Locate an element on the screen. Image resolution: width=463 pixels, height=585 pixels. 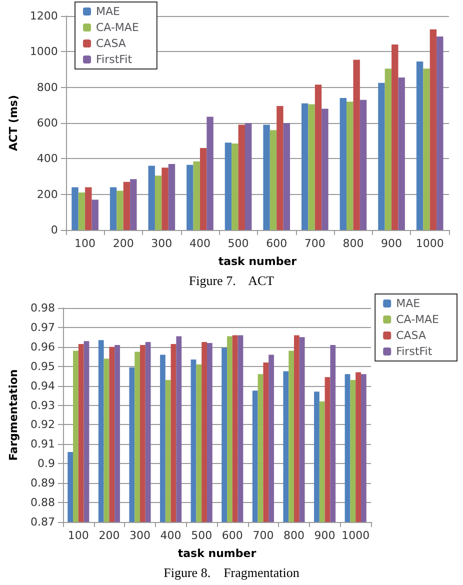
y-axis-title: ACT (ms) is located at coordinates (13, 123).